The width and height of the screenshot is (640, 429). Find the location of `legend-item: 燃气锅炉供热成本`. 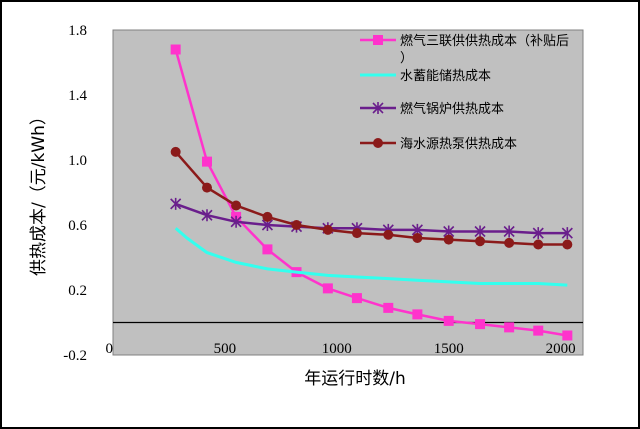

legend-item: 燃气锅炉供热成本 is located at coordinates (432, 109).